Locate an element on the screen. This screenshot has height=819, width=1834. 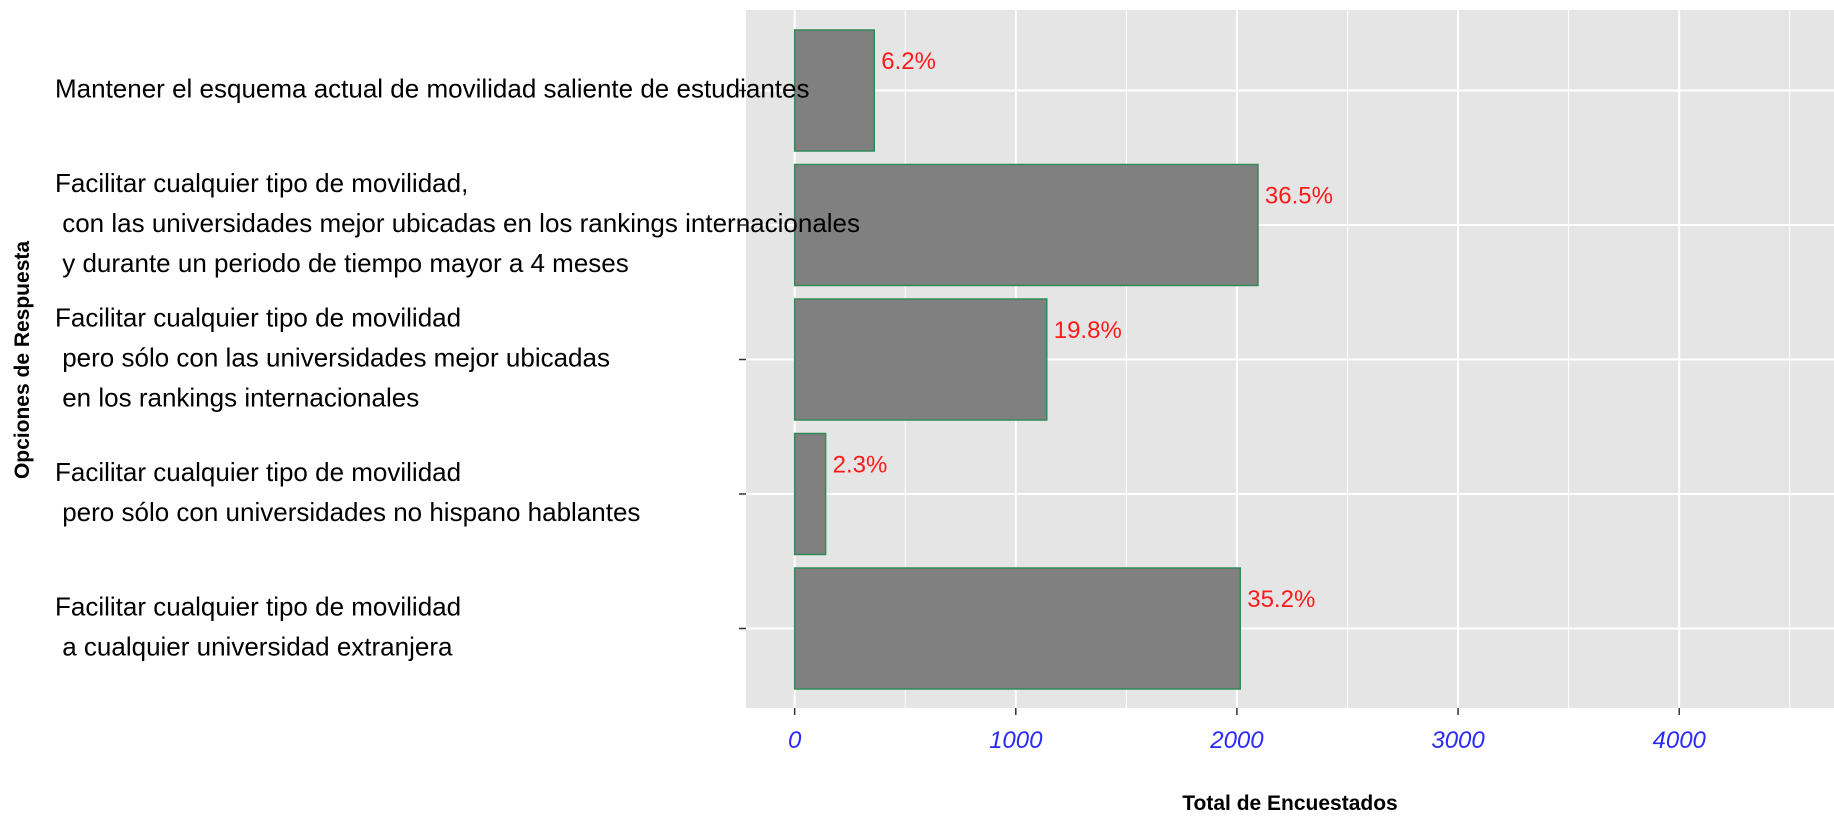
data-label: 2.3% is located at coordinates (860, 464).